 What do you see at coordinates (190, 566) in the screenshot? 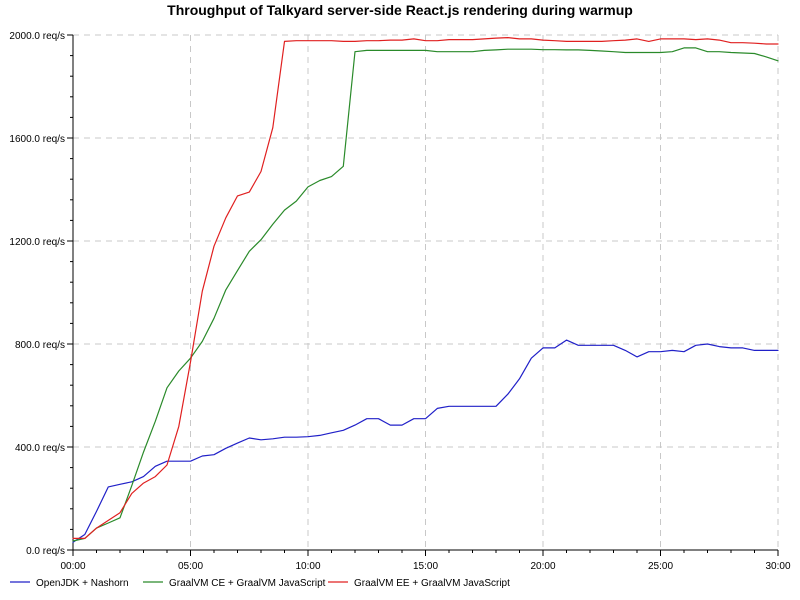
I see `x-tick-label: 05:00` at bounding box center [190, 566].